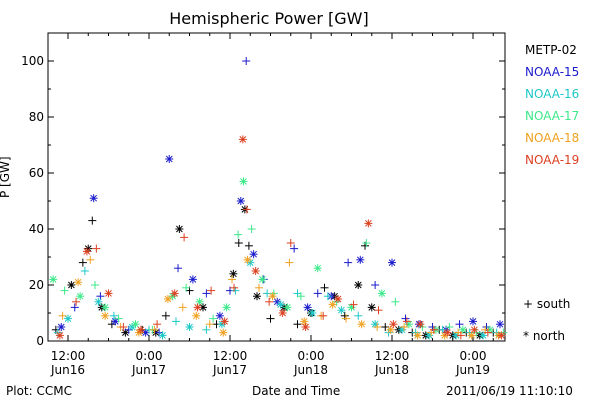  I want to click on x-tick-date: Jun17, so click(148, 370).